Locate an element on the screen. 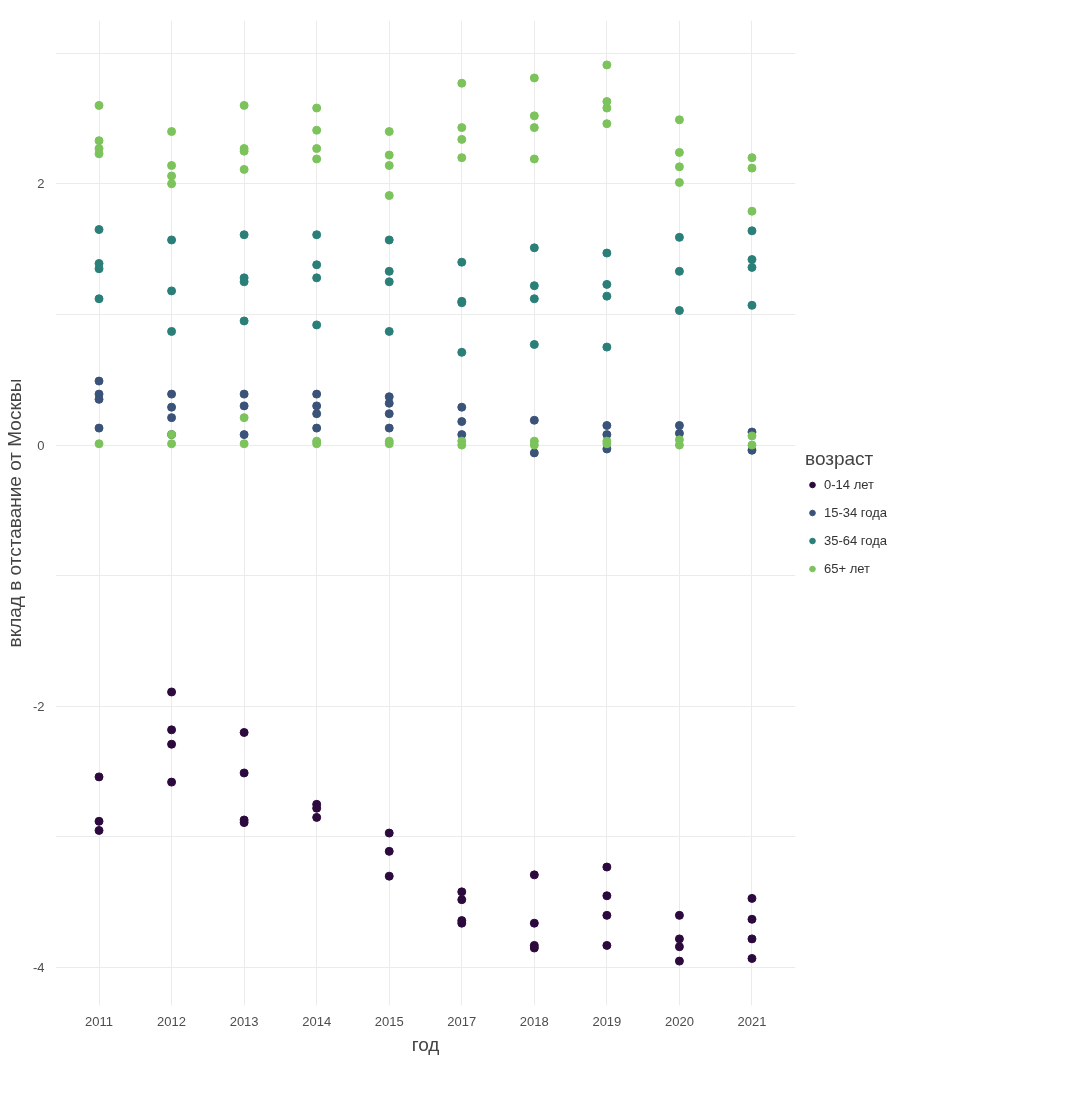 Image resolution: width=1082 pixels, height=1097 pixels. x-tick-label: 2019 is located at coordinates (607, 1021).